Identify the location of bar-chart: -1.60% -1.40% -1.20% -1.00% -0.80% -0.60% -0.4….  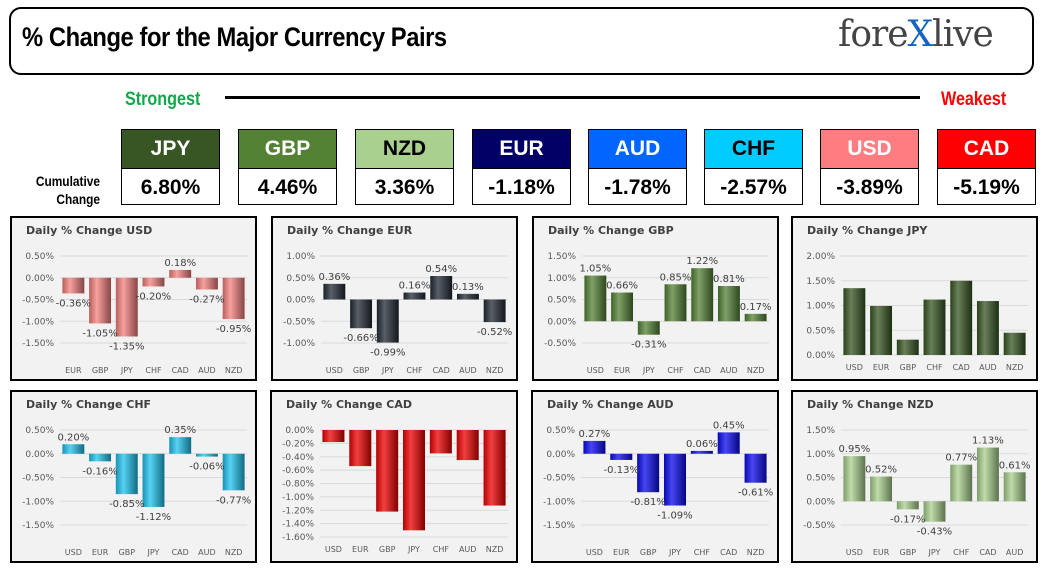
(395, 490).